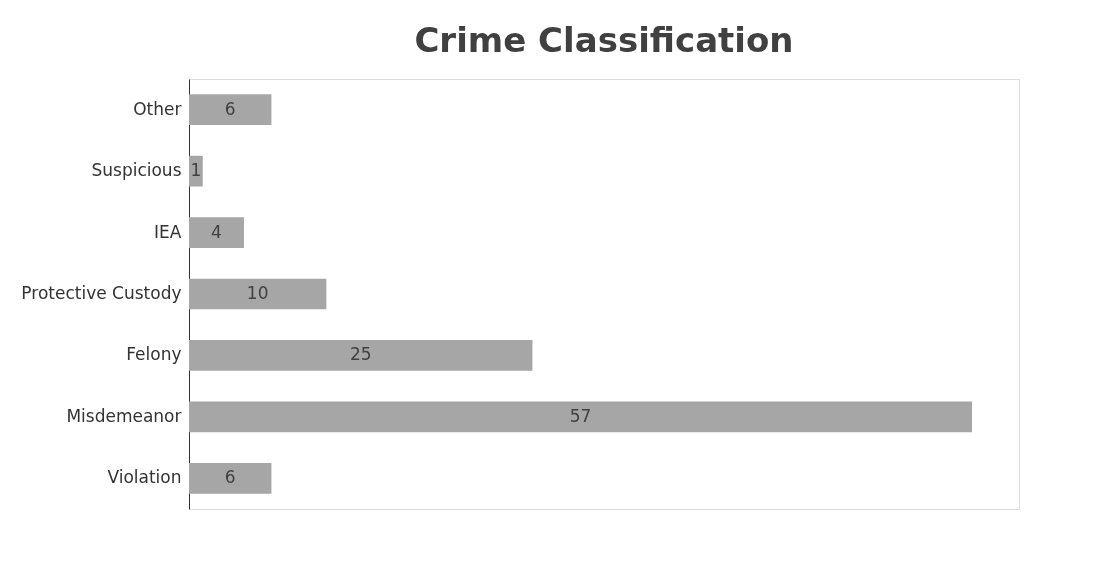  Describe the element at coordinates (124, 415) in the screenshot. I see `y-tick-label: Misdemeanor` at that location.